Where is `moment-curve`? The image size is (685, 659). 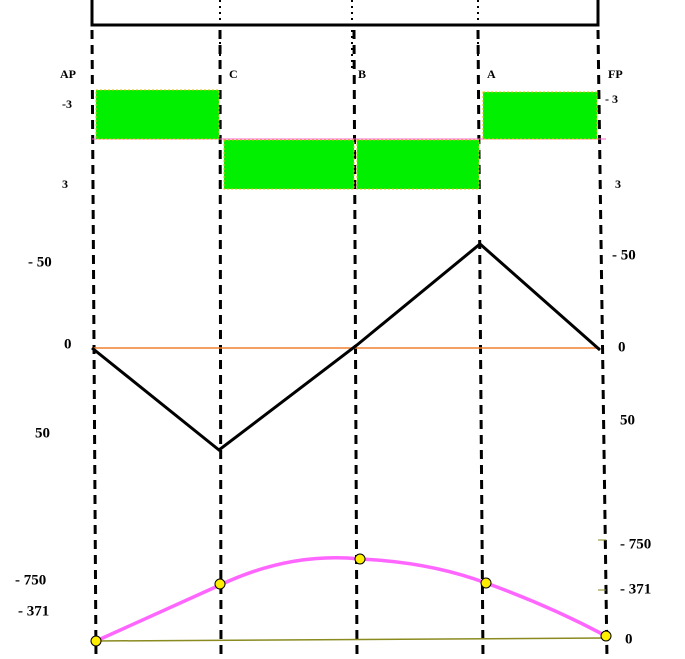 moment-curve is located at coordinates (351, 599).